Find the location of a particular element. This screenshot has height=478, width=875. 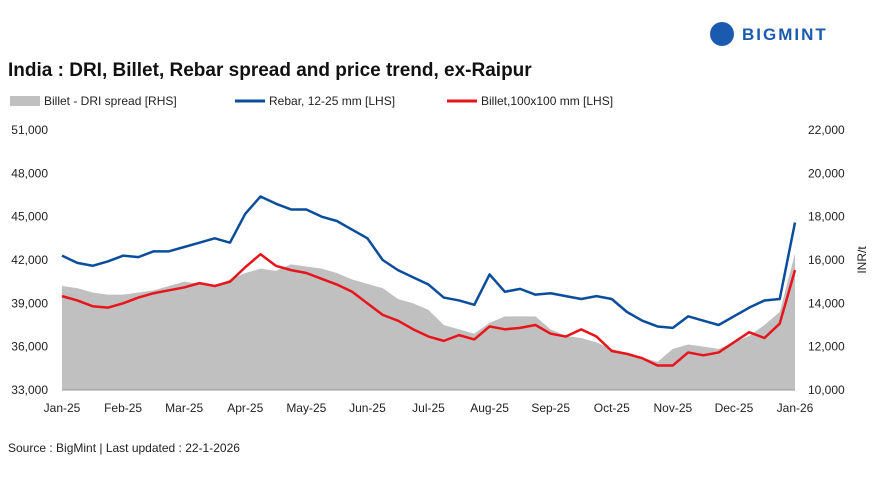

brand: BIGMINT is located at coordinates (785, 34).